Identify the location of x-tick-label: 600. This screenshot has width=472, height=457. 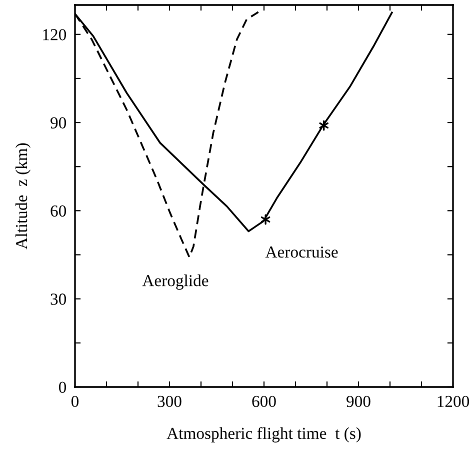
(264, 402).